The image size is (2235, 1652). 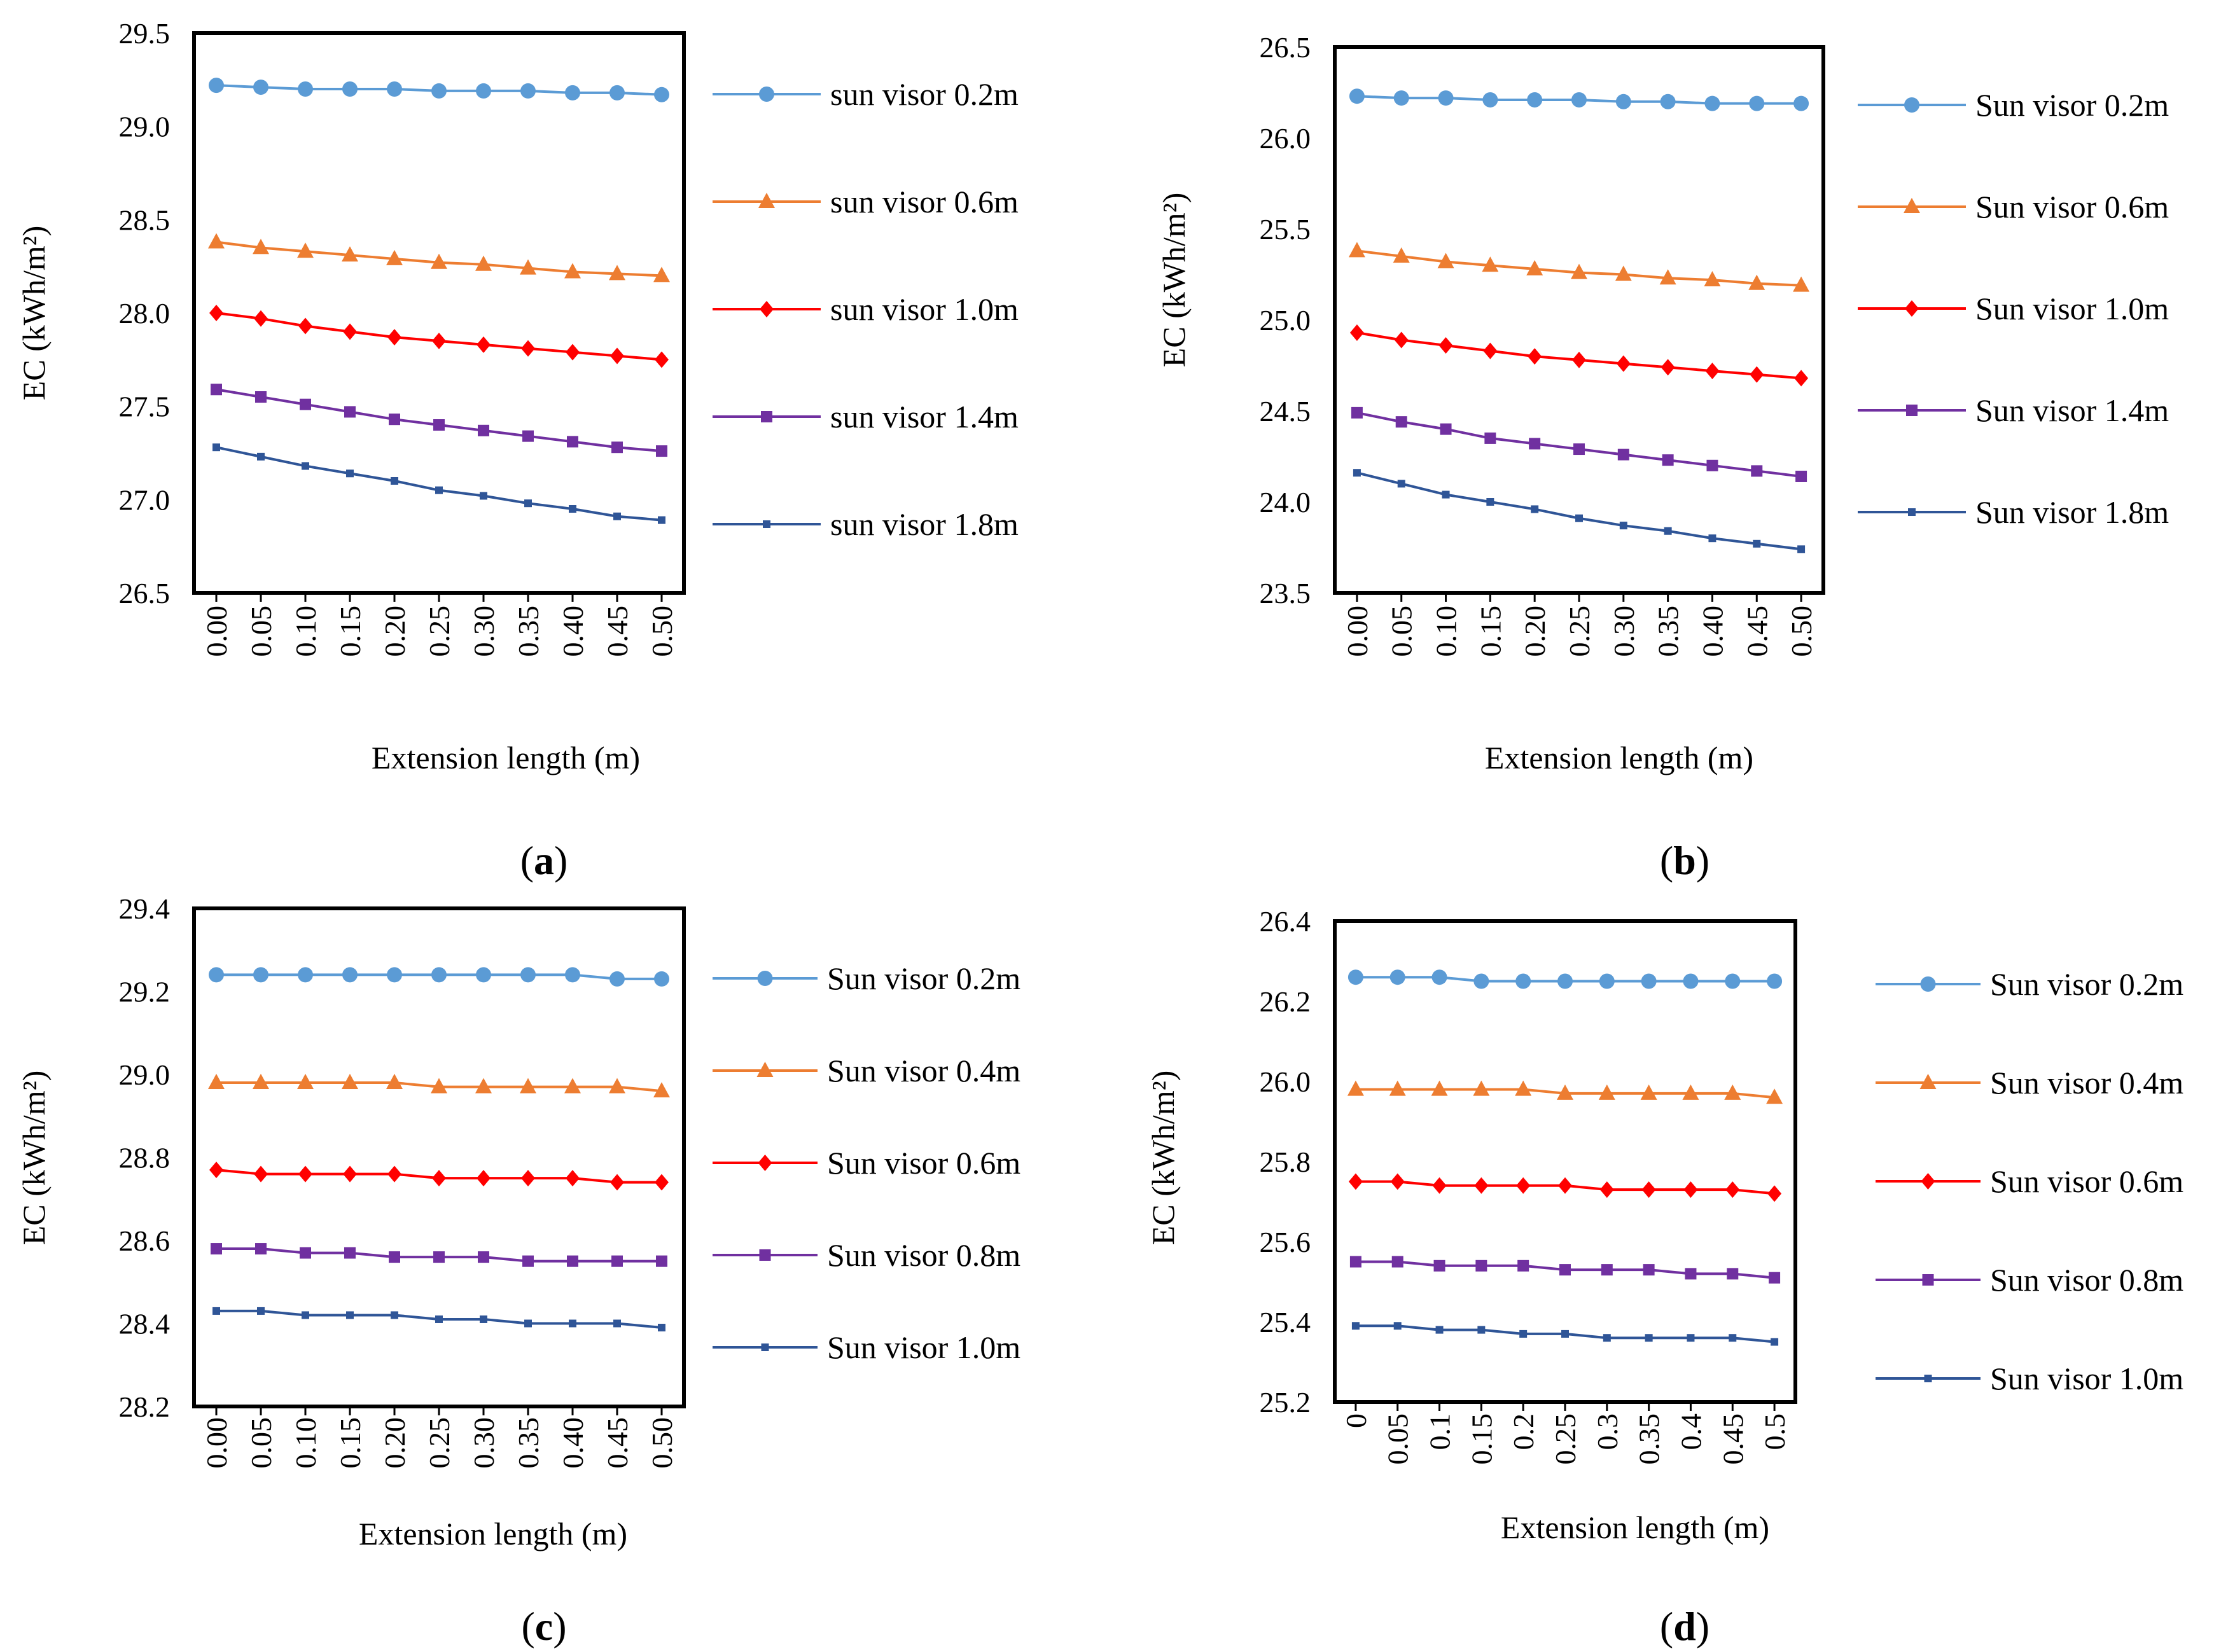 I want to click on x-tick-label: 0.5, so click(x=1774, y=1431).